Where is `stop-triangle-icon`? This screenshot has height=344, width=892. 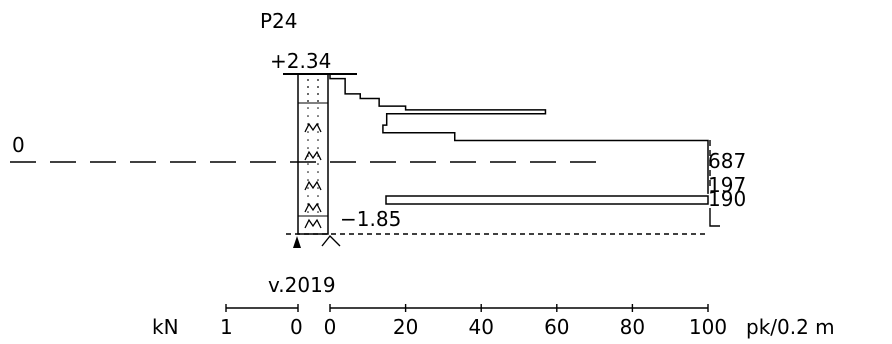
stop-triangle-icon is located at coordinates (297, 242).